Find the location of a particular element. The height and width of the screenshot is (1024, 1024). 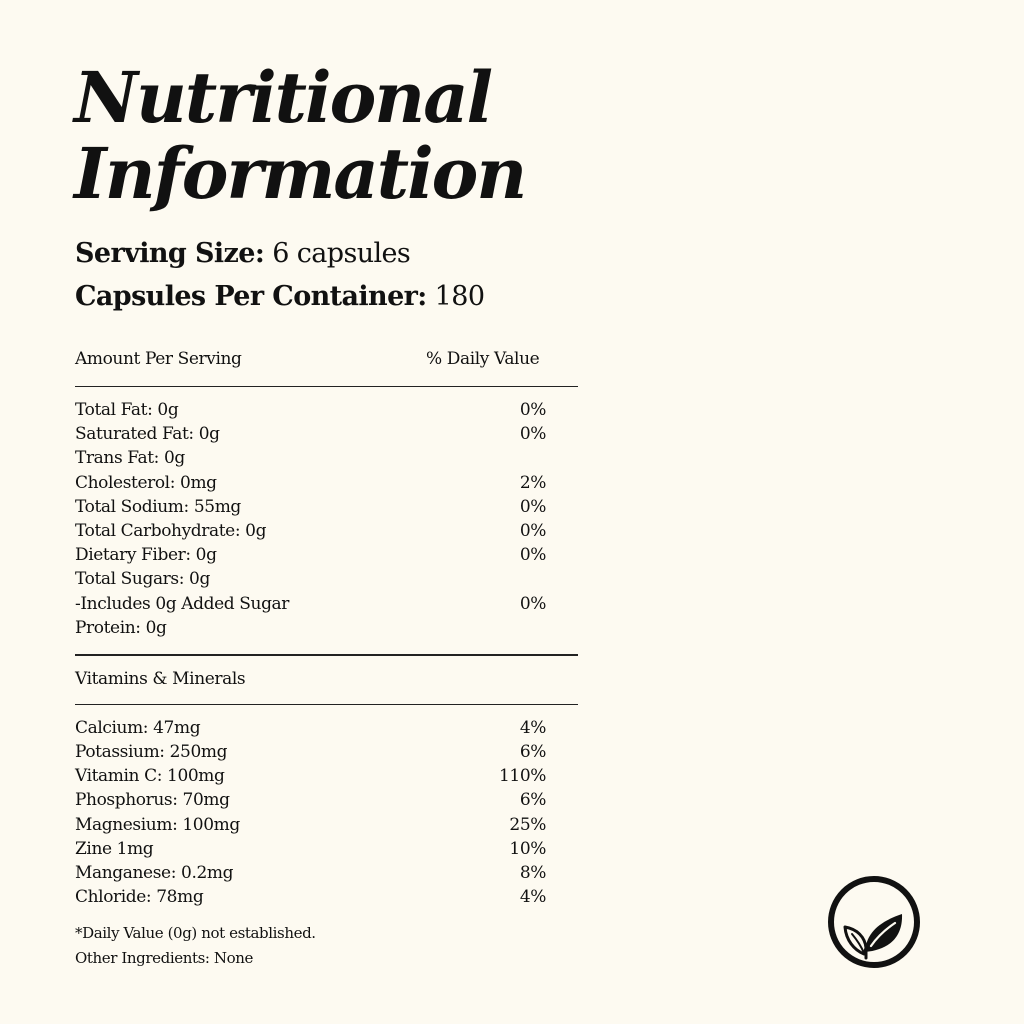

page-title: Nutritional Information is located at coordinates (300, 135).